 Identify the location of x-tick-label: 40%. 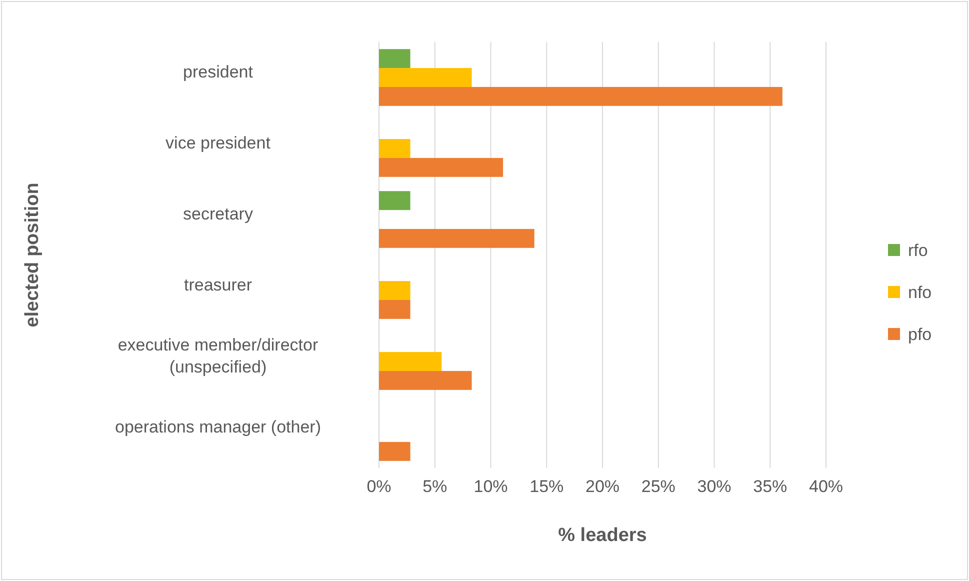
(826, 486).